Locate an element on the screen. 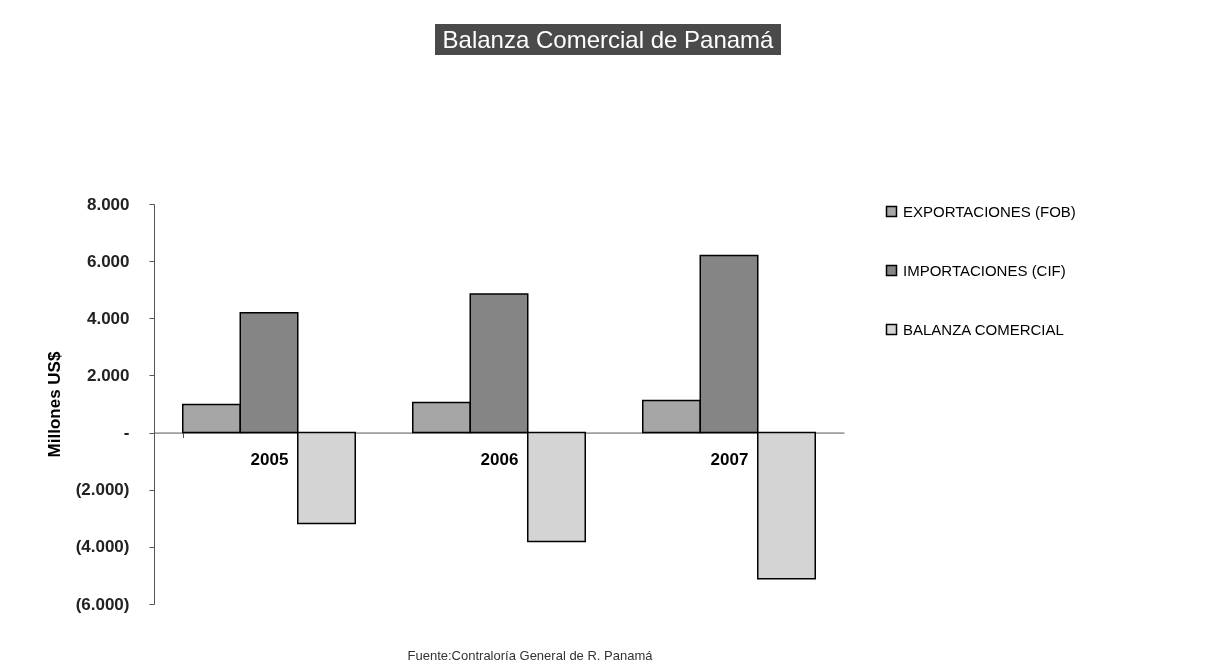 The width and height of the screenshot is (1216, 667). y-axis-title: Millones US$ is located at coordinates (54, 404).